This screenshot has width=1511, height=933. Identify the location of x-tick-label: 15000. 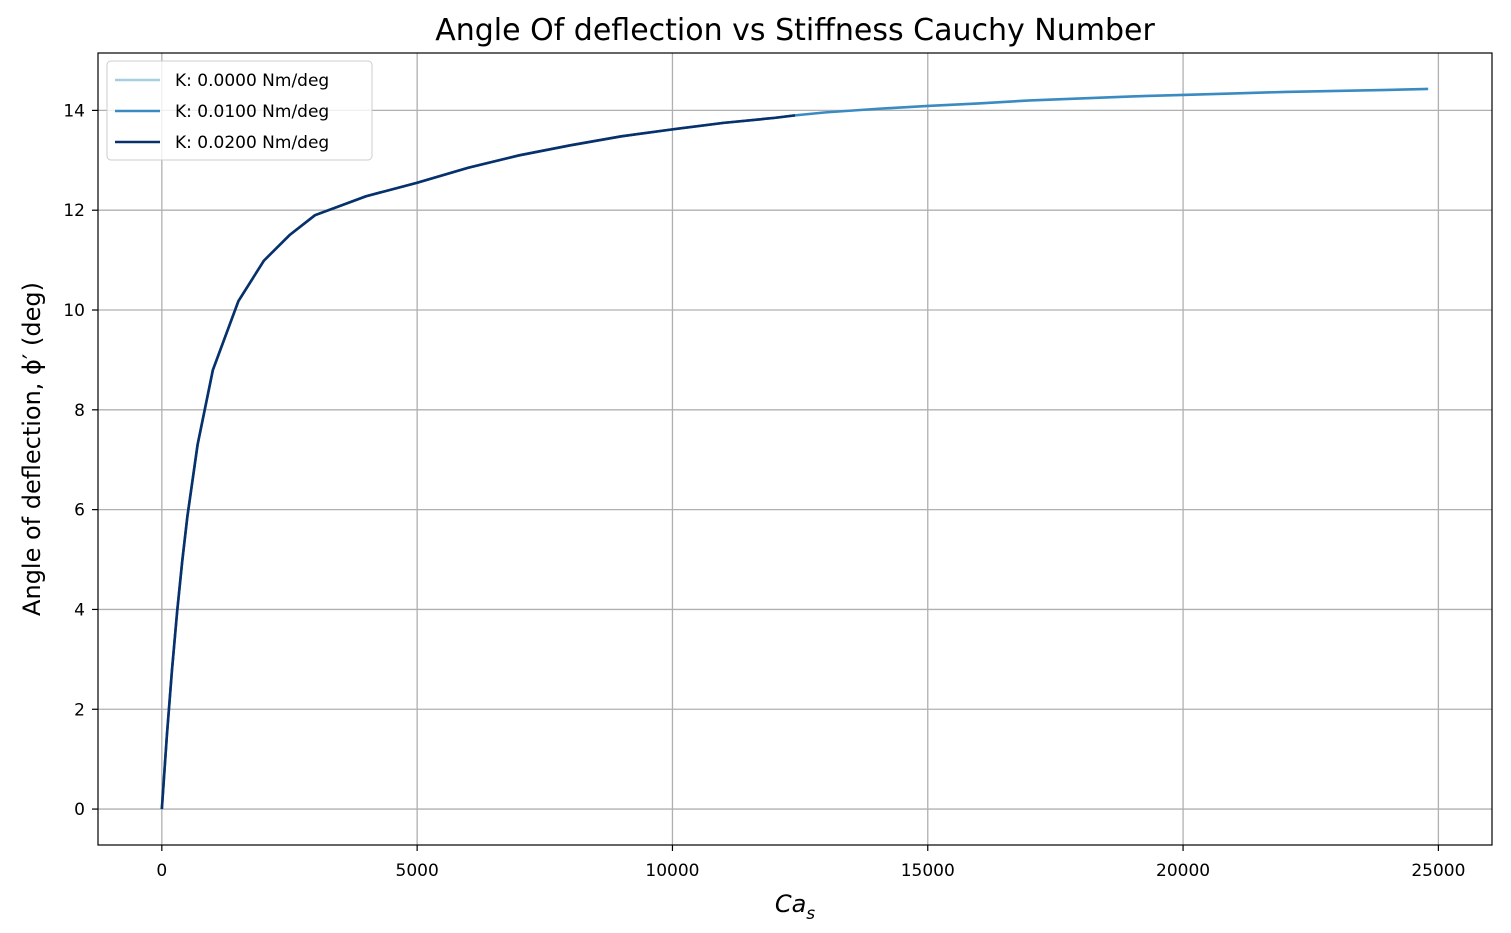
(928, 871).